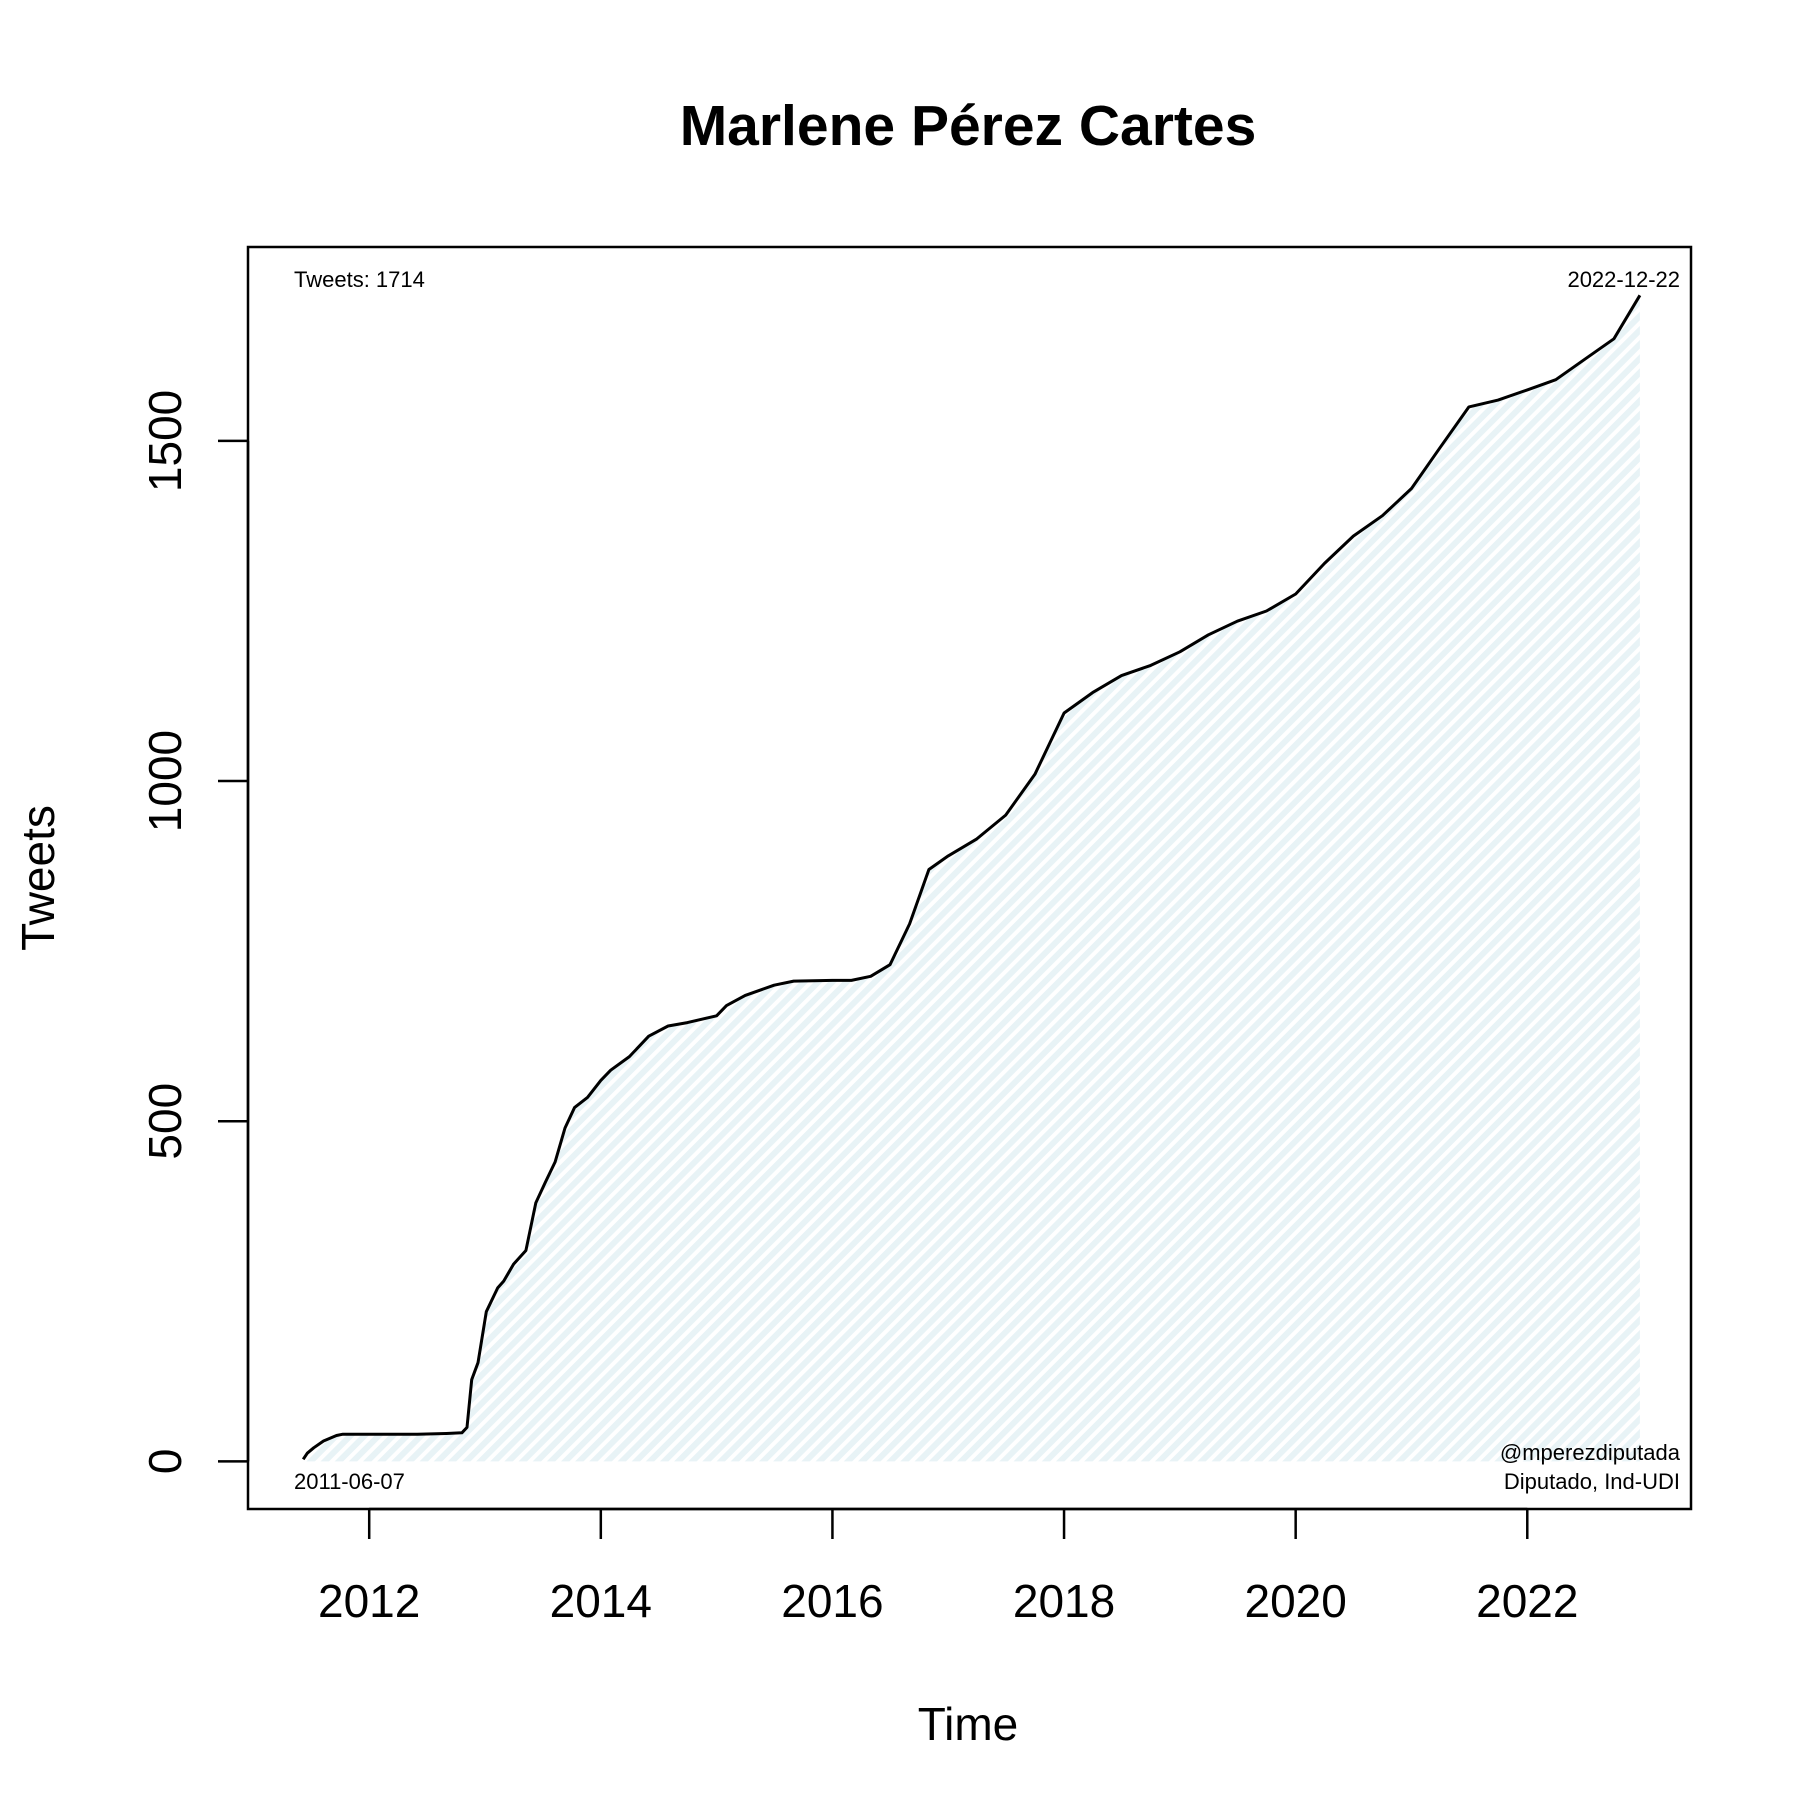 This screenshot has width=1800, height=1800. What do you see at coordinates (1590, 1452) in the screenshot?
I see `handle-annotation: @mperezdiputada` at bounding box center [1590, 1452].